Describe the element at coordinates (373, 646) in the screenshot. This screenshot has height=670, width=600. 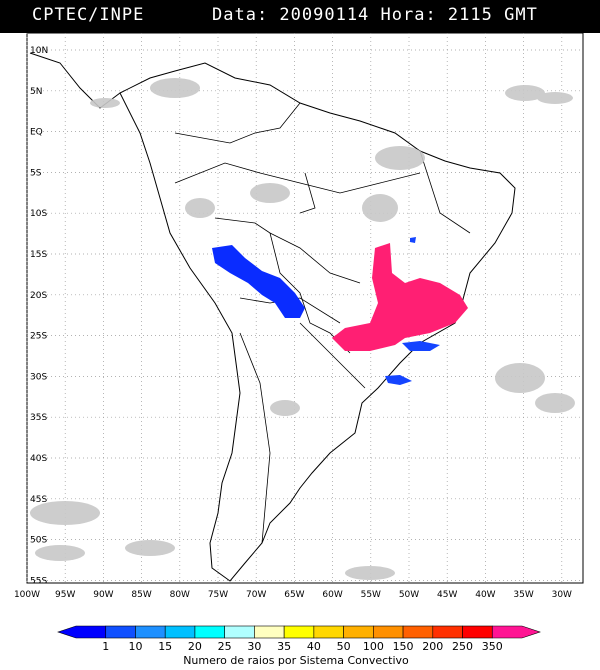
I see `colorbar-tick: 100` at that location.